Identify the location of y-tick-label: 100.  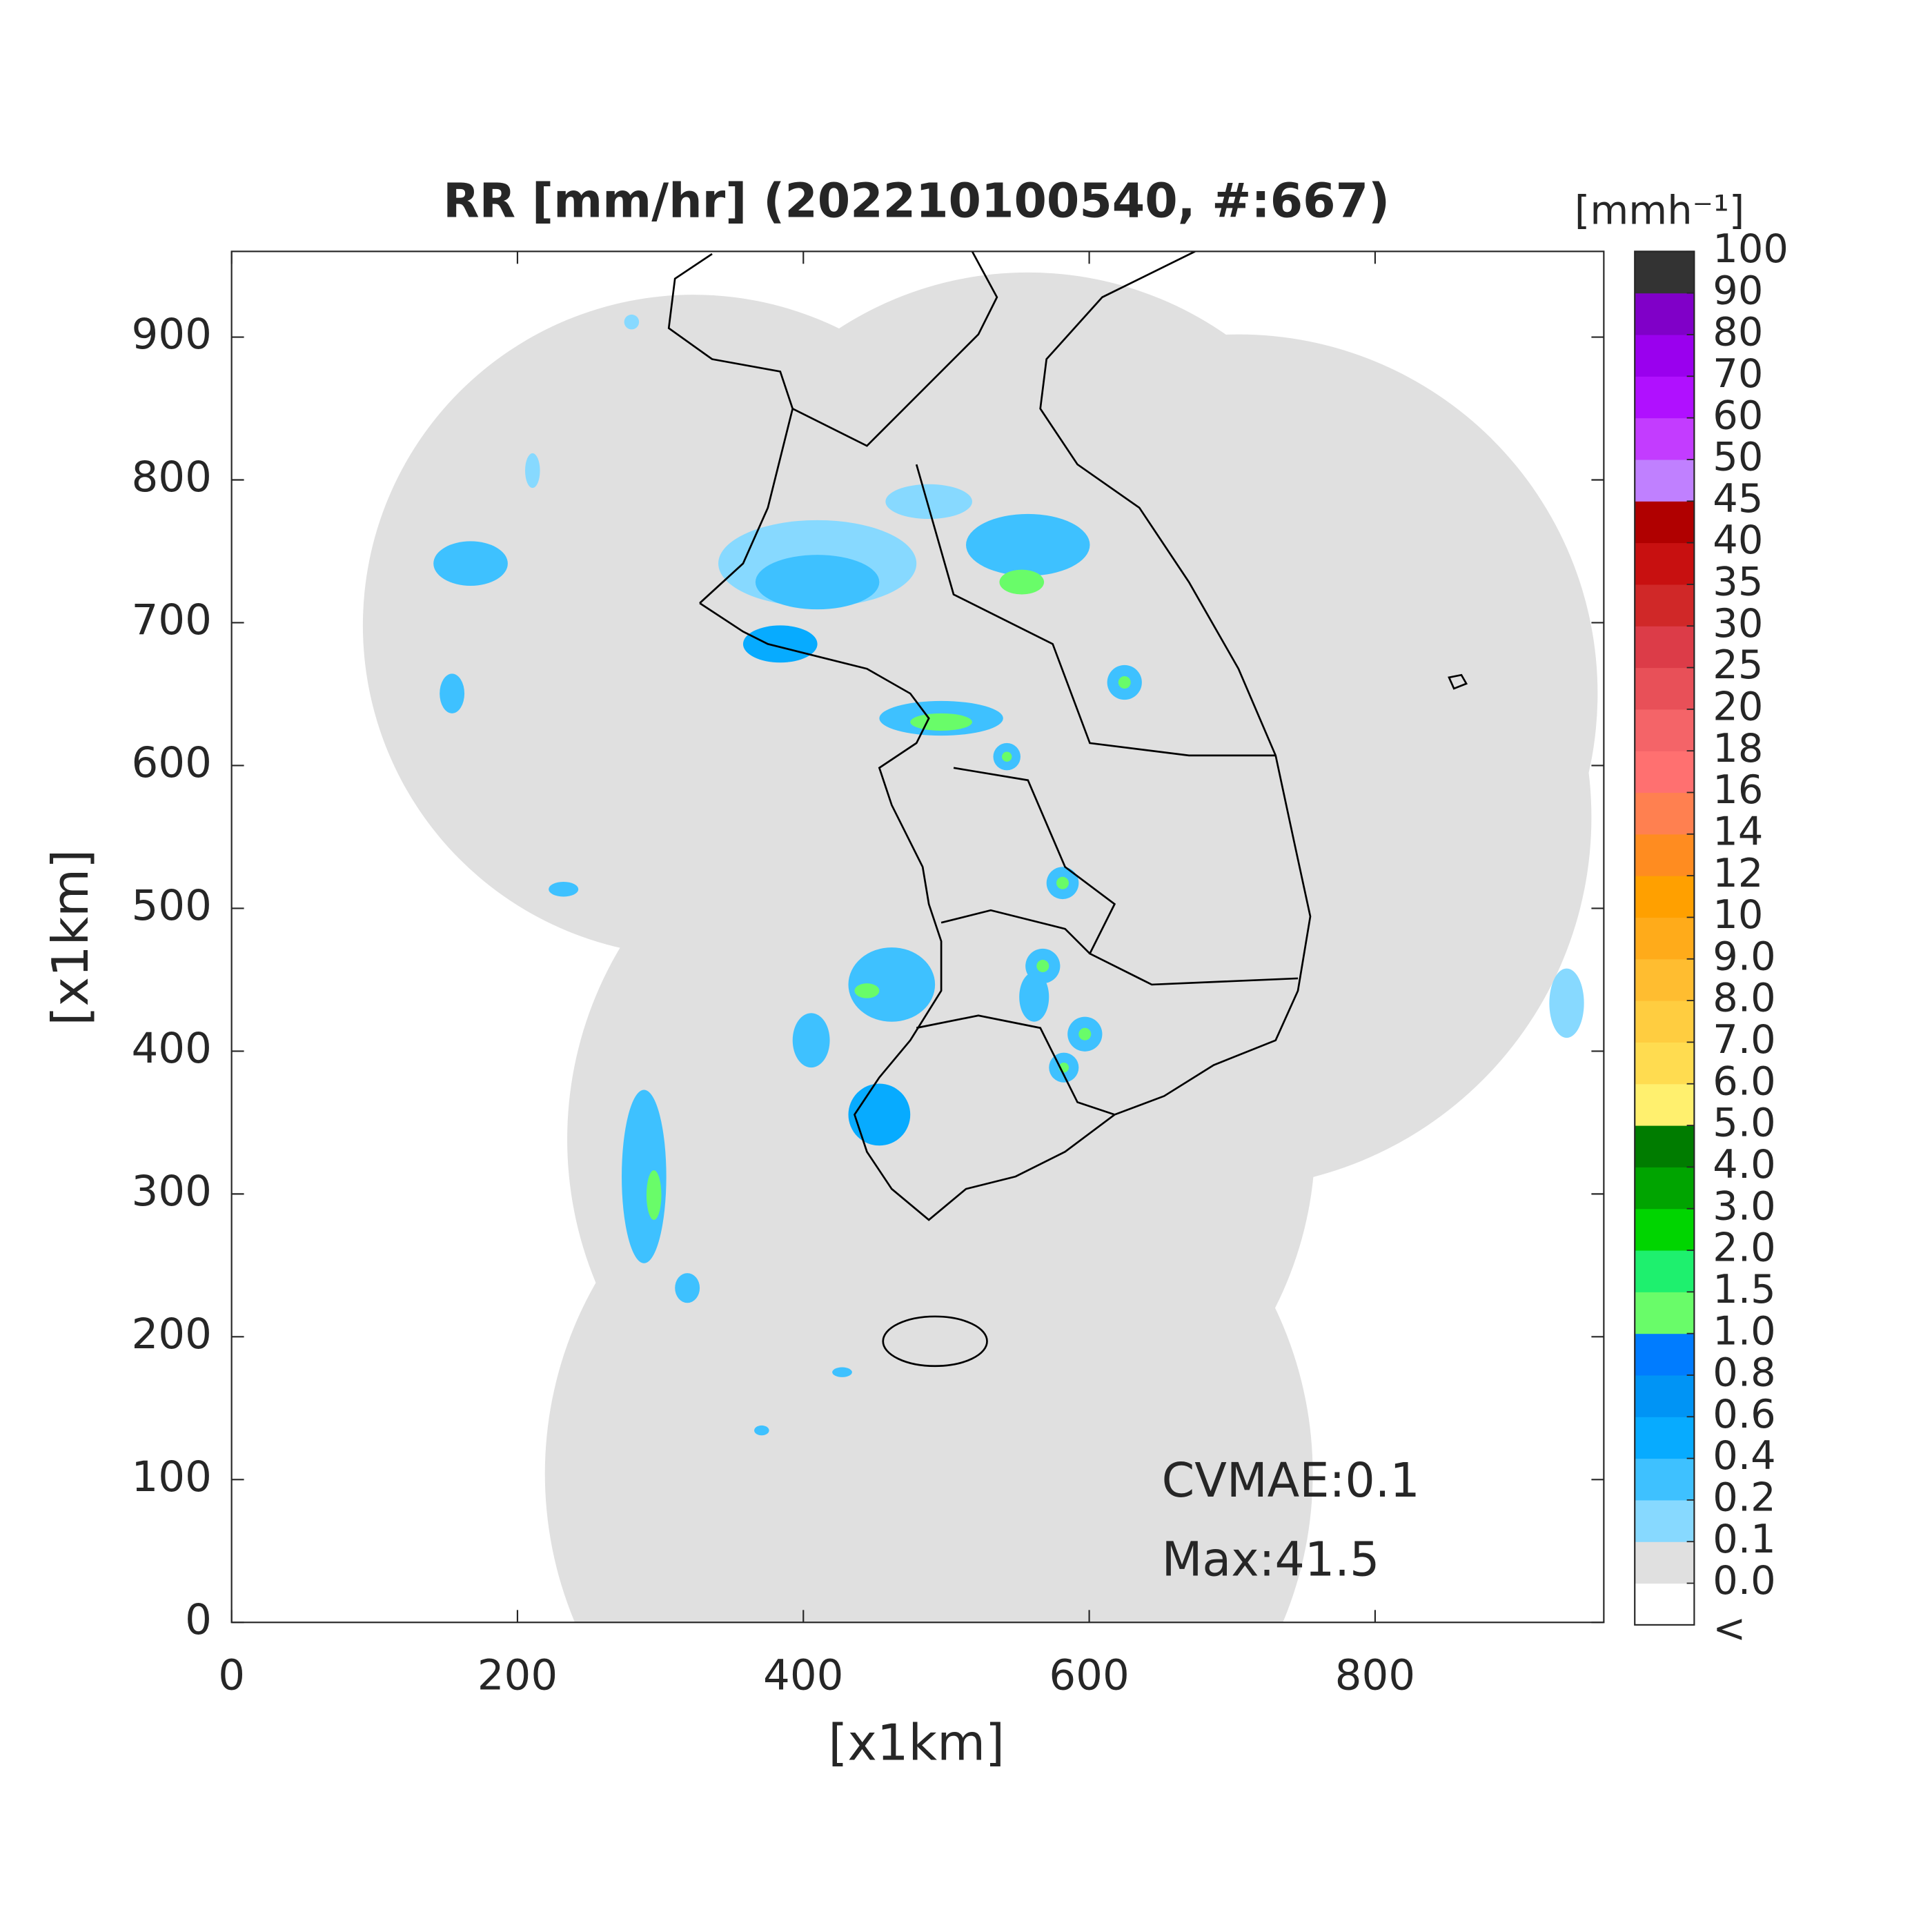
(171, 1476).